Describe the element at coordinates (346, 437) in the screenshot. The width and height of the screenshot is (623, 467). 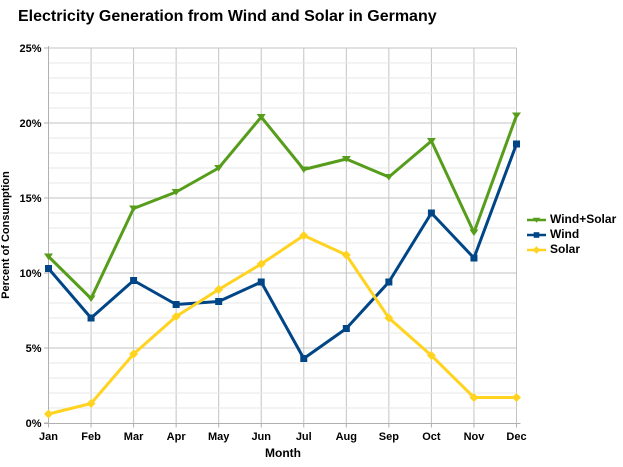
I see `x-tick-label: Aug` at that location.